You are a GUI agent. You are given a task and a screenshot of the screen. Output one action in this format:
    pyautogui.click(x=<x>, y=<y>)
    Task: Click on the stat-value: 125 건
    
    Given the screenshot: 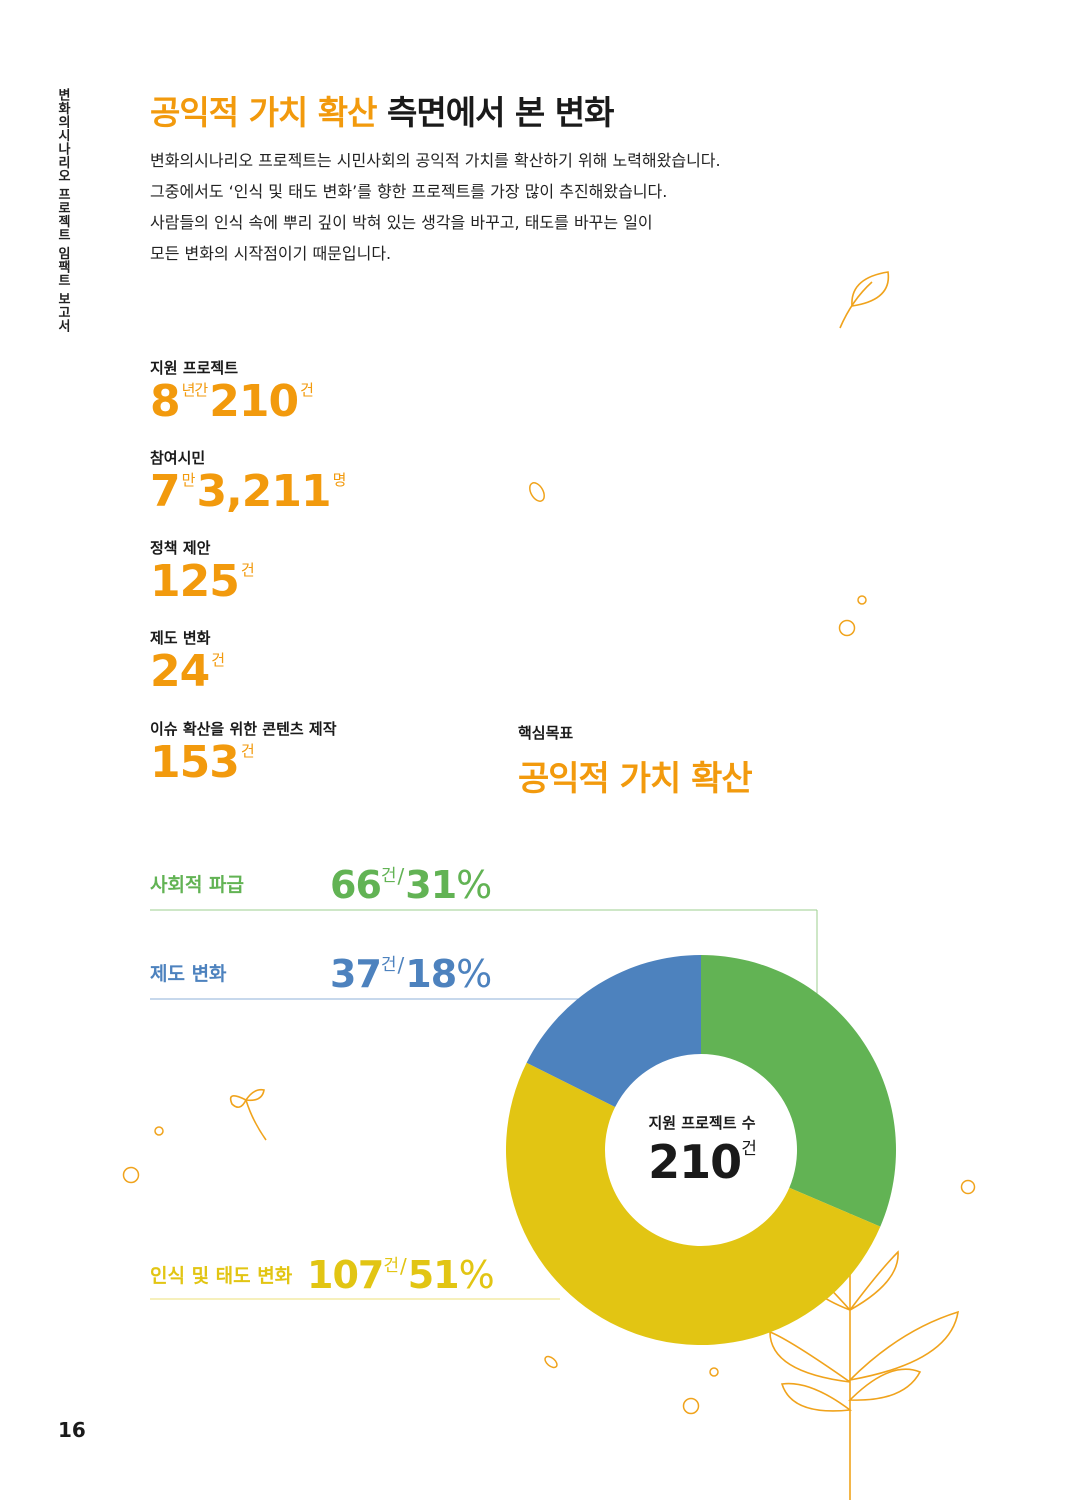 What is the action you would take?
    pyautogui.click(x=203, y=582)
    